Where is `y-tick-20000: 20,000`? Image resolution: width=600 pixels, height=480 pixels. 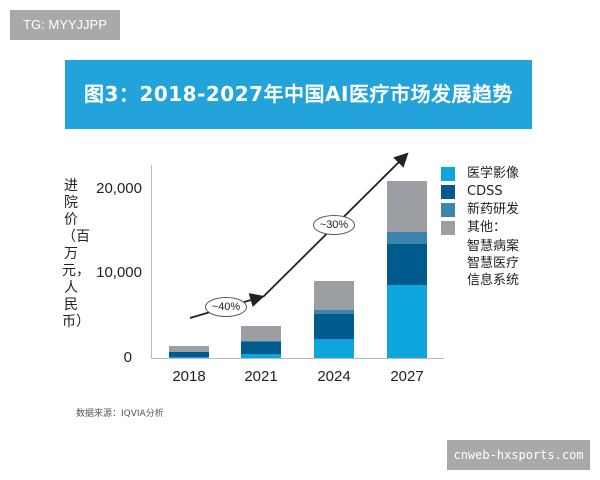 y-tick-20000: 20,000 is located at coordinates (119, 188).